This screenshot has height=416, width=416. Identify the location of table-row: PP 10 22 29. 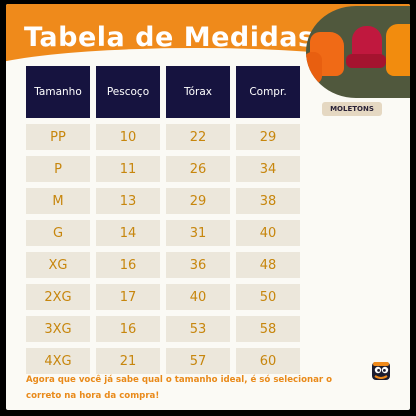
(166, 137).